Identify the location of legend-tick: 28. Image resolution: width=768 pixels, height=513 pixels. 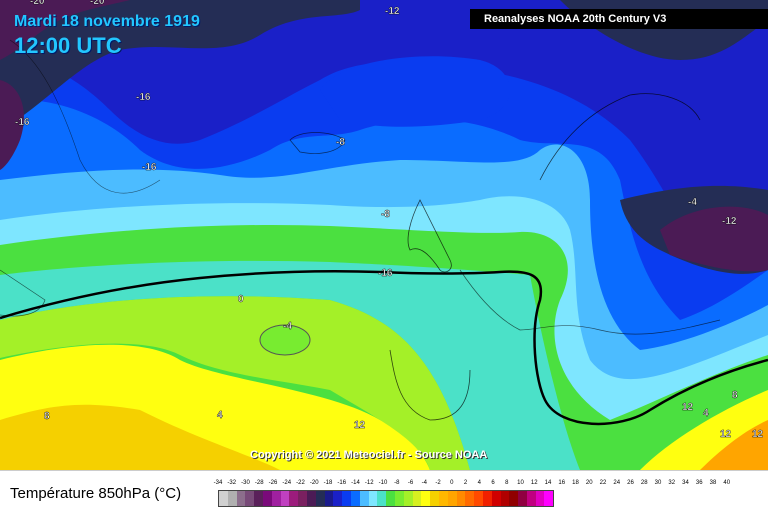
(644, 483).